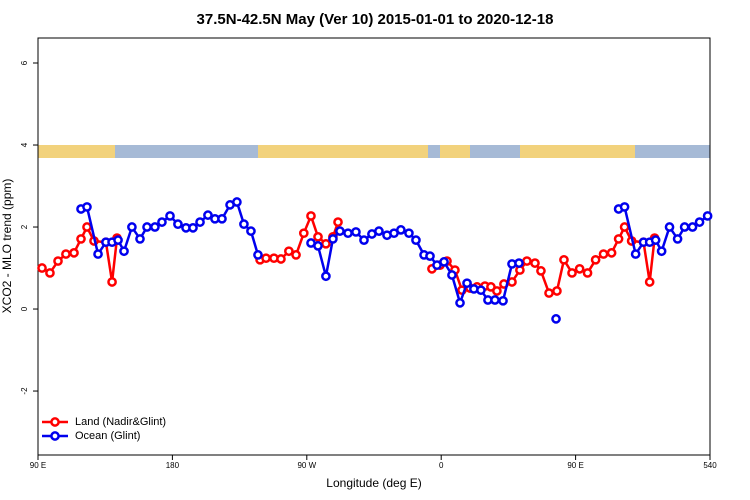 The width and height of the screenshot is (750, 500). What do you see at coordinates (107, 436) in the screenshot?
I see `legend-label: Ocean (Glint)` at bounding box center [107, 436].